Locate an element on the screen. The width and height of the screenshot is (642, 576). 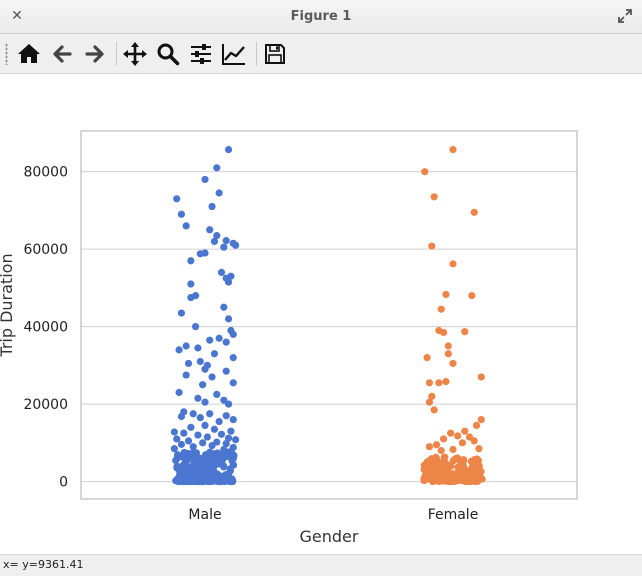
y-tick-layer: 0 20000 40000 60000 80000 is located at coordinates (45, 328).